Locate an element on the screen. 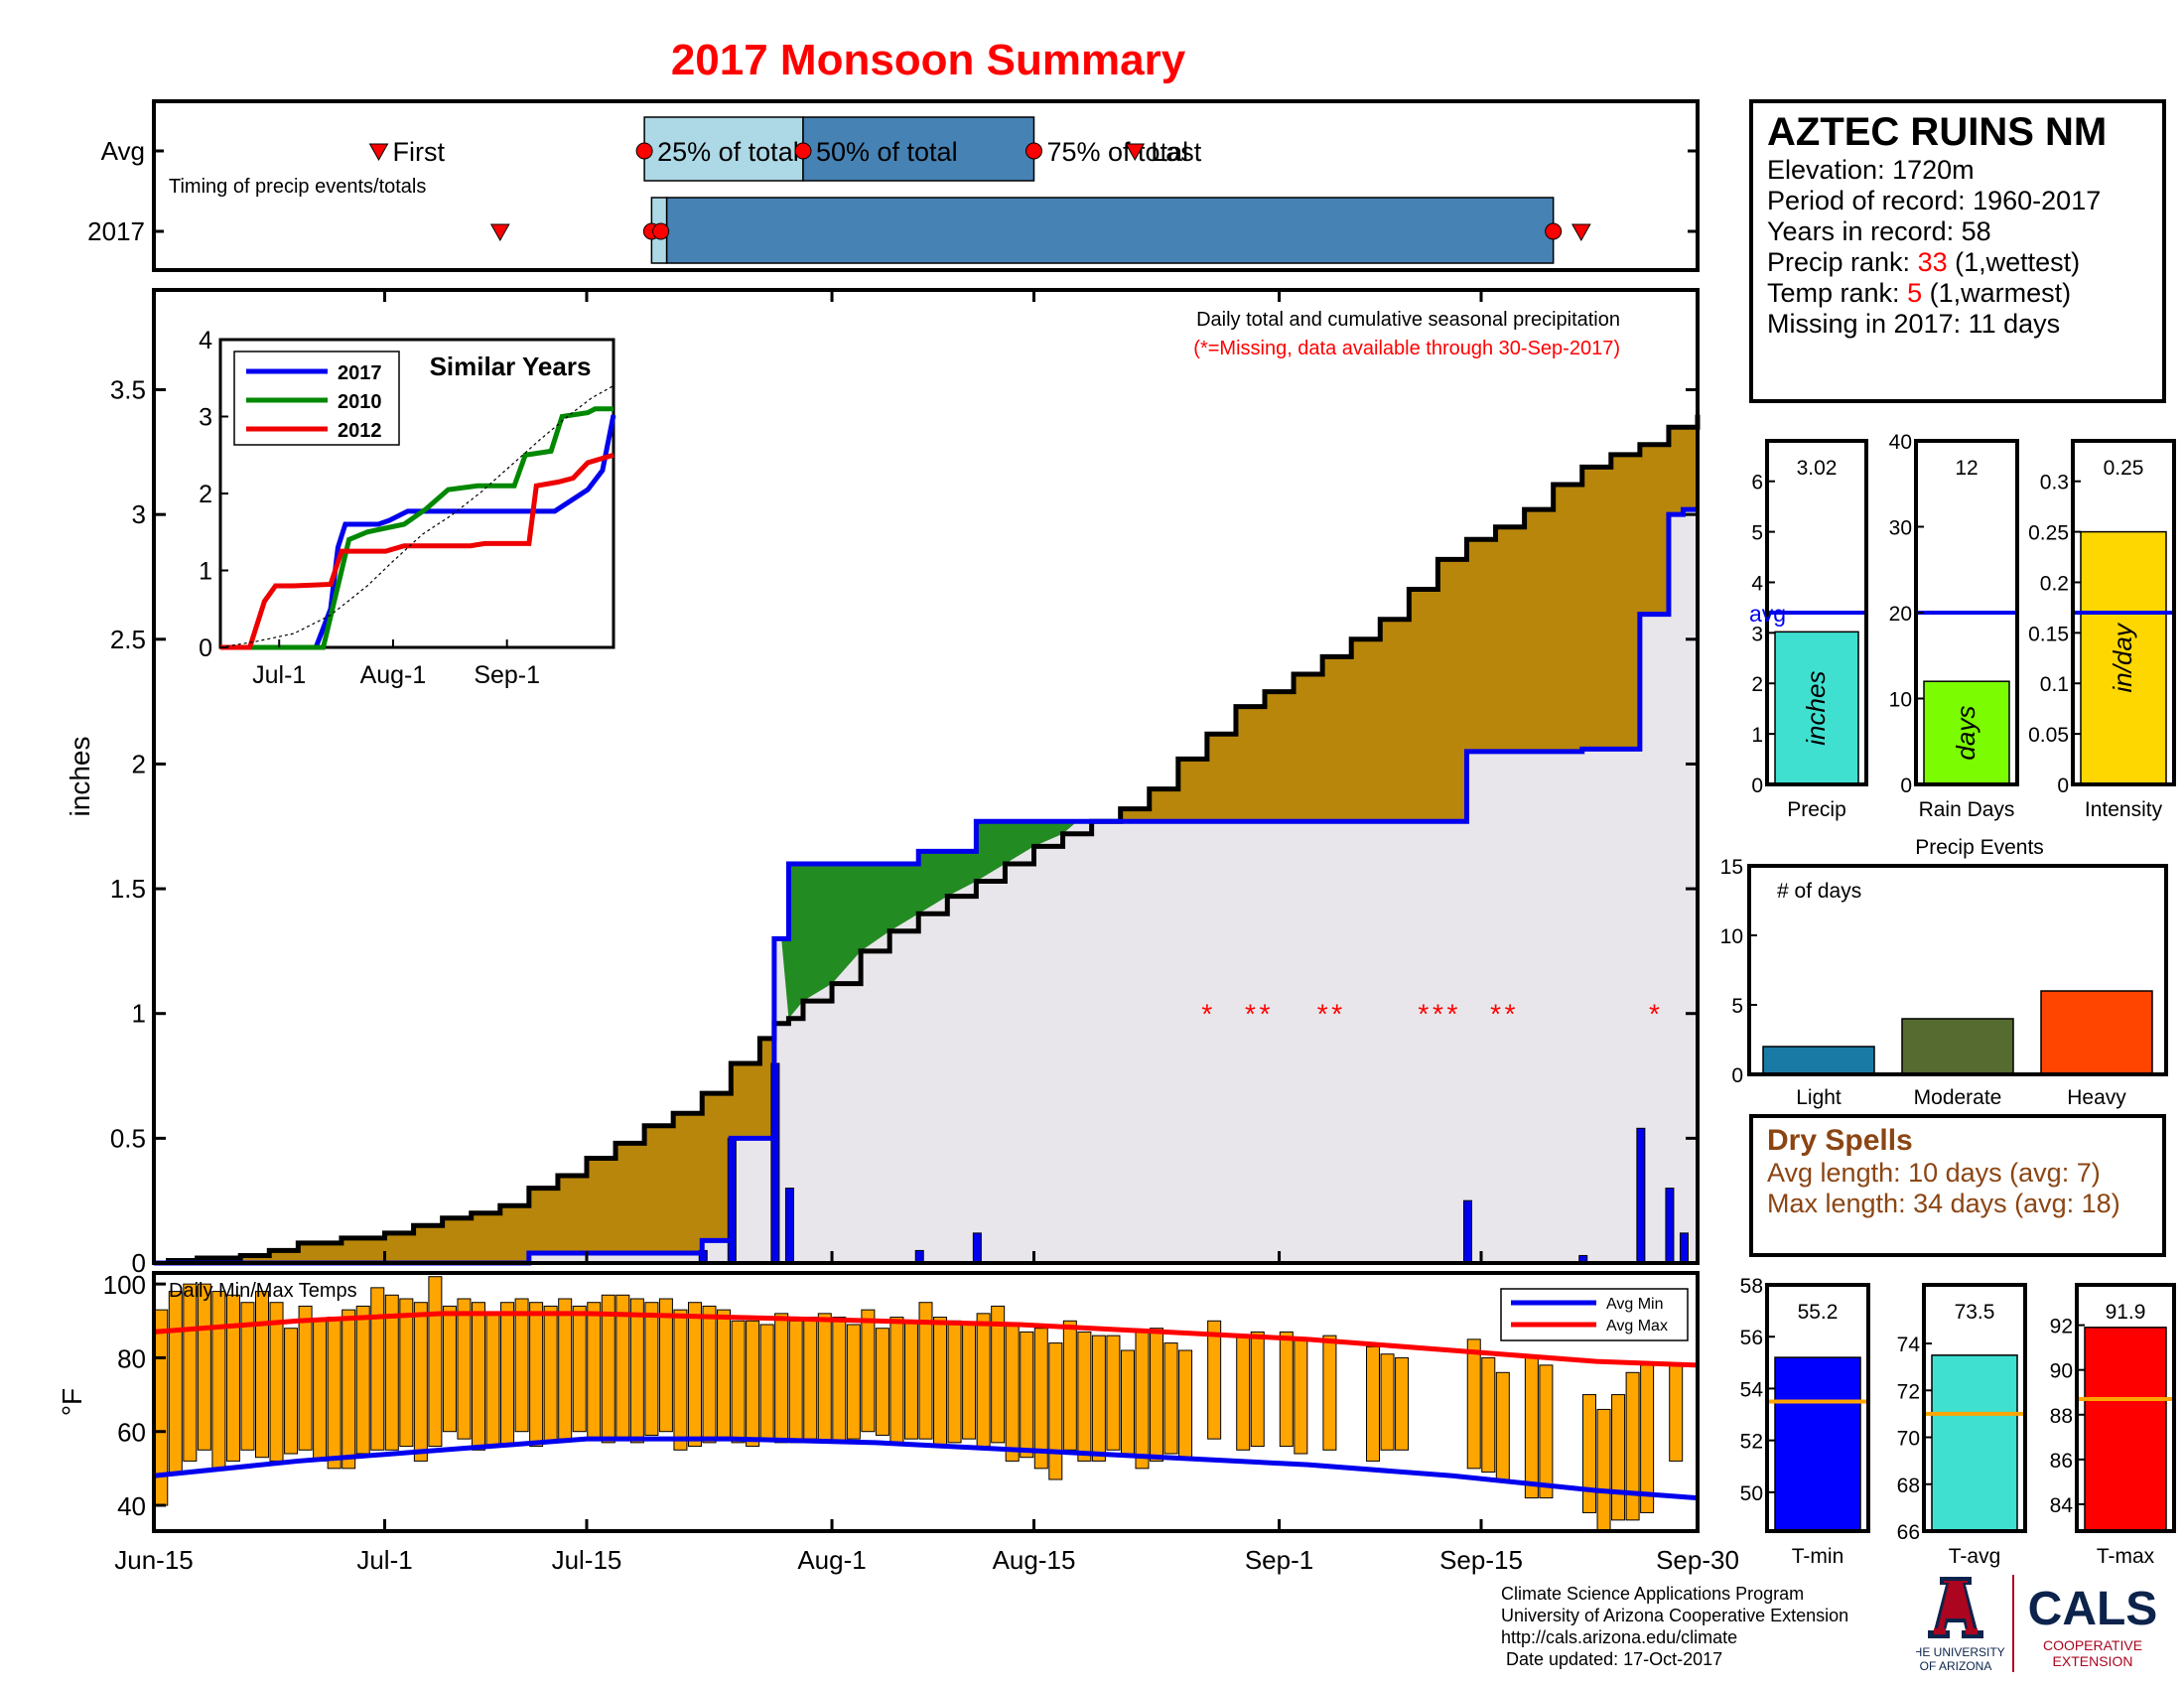  events-ytick-label: 0 is located at coordinates (1737, 1075).